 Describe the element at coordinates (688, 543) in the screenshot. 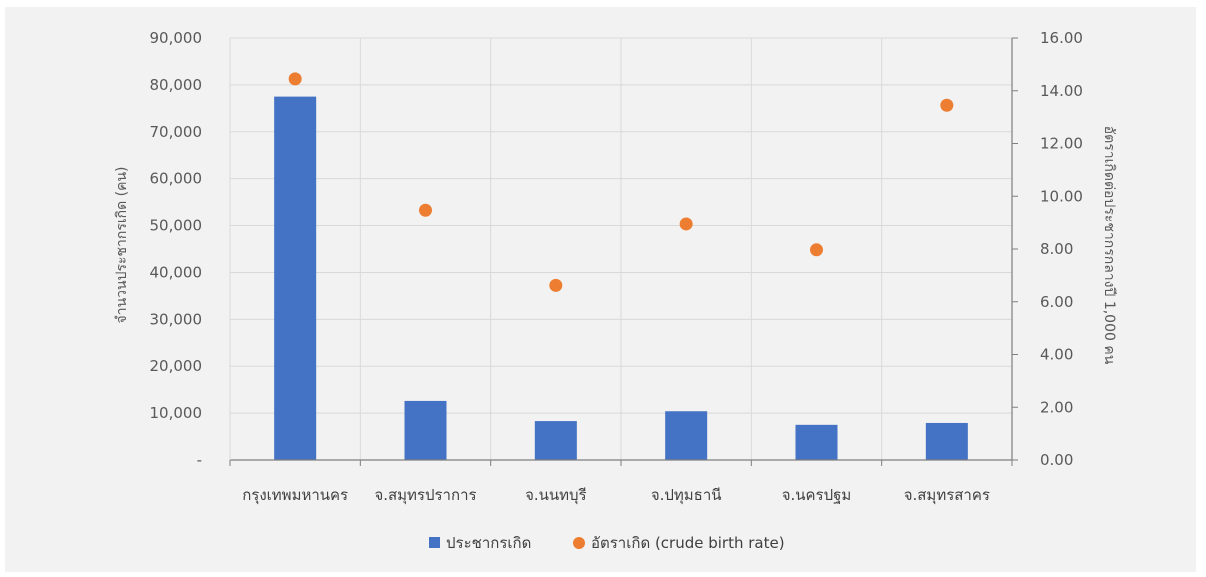

I see `legend-label-birth-rate: อัตราเกิด (crude birth rate)` at that location.